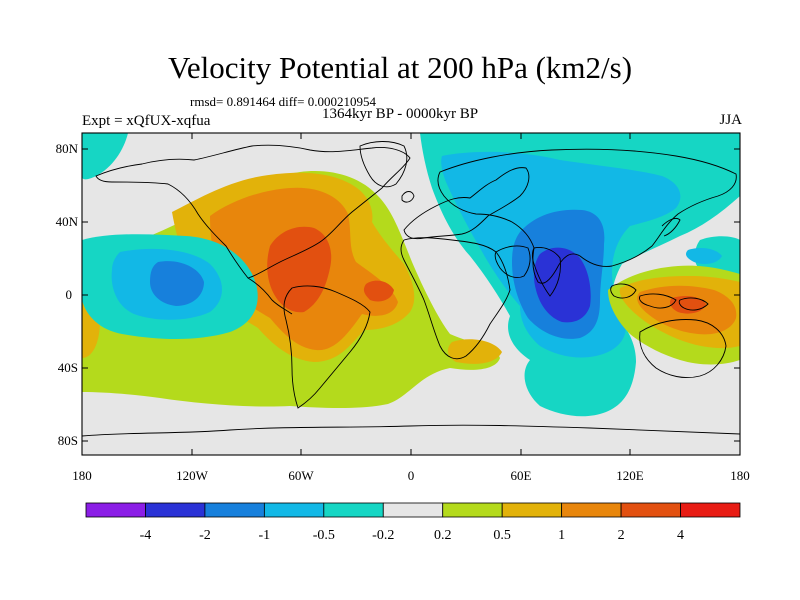 This screenshot has height=600, width=800. What do you see at coordinates (177, 283) in the screenshot?
I see `contour-negative-1-pacific` at bounding box center [177, 283].